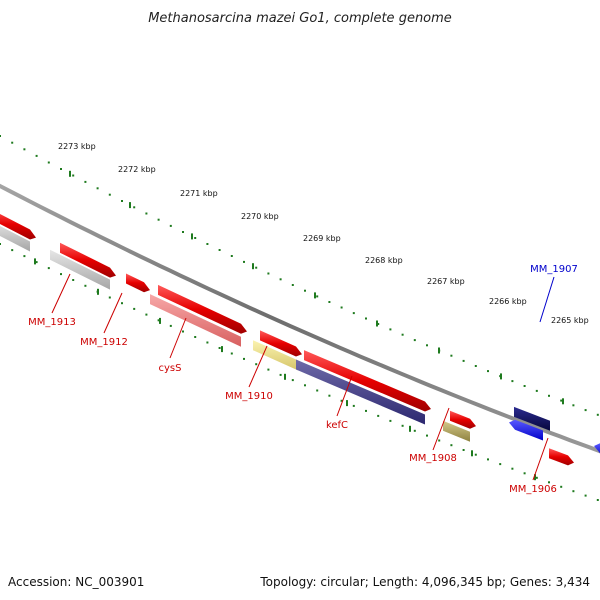 This screenshot has width=600, height=600. Describe the element at coordinates (202, 309) in the screenshot. I see `gene-block-cyss` at that location.